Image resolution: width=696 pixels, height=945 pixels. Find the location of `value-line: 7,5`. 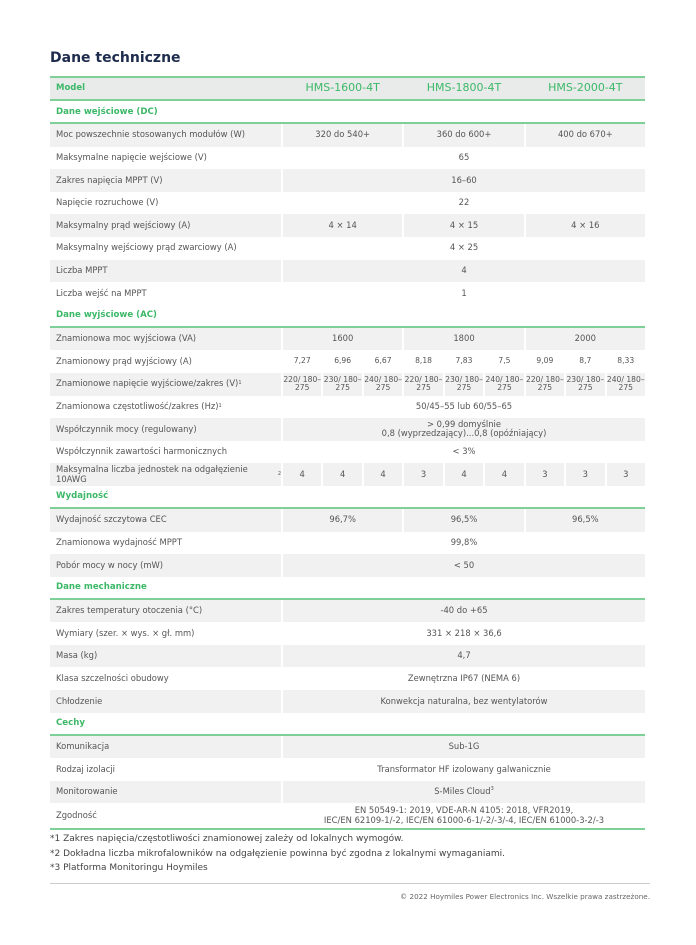

value-line: 7,5 is located at coordinates (504, 361).